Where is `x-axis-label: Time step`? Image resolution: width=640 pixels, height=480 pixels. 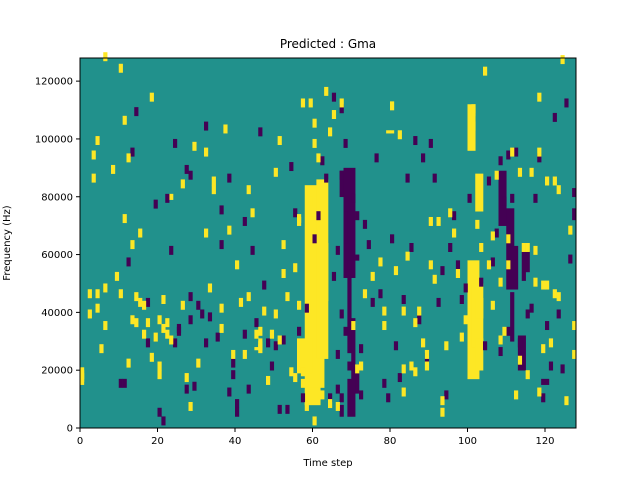 x-axis-label: Time step is located at coordinates (327, 463).